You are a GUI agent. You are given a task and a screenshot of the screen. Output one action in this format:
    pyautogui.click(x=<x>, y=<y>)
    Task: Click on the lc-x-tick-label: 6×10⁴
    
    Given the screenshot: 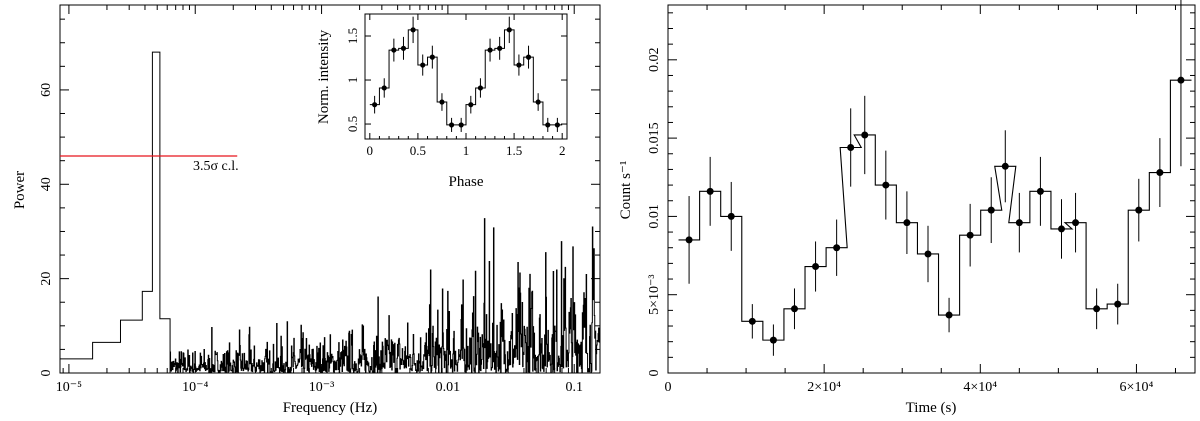 What is the action you would take?
    pyautogui.click(x=1137, y=387)
    